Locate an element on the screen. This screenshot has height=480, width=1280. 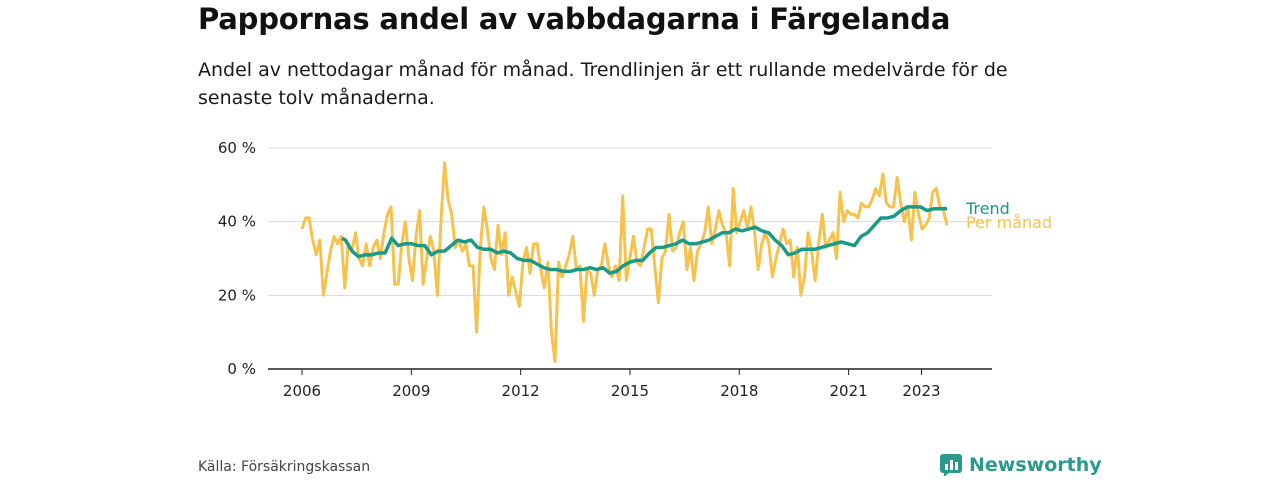
brand-name: Newsworthy is located at coordinates (1035, 465).